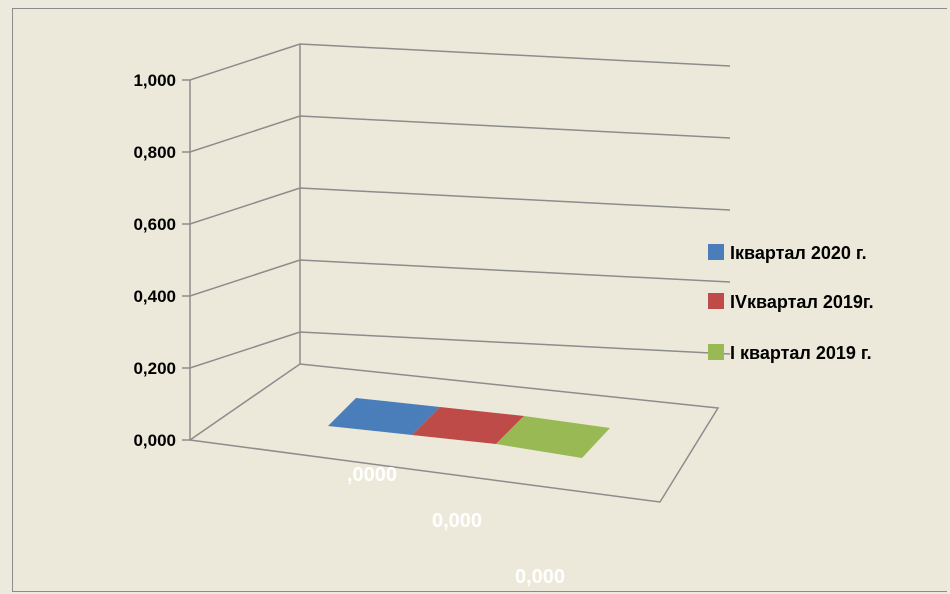 Image resolution: width=950 pixels, height=594 pixels. What do you see at coordinates (798, 253) in the screenshot?
I see `legend-label: Iквартал 2020 г.` at bounding box center [798, 253].